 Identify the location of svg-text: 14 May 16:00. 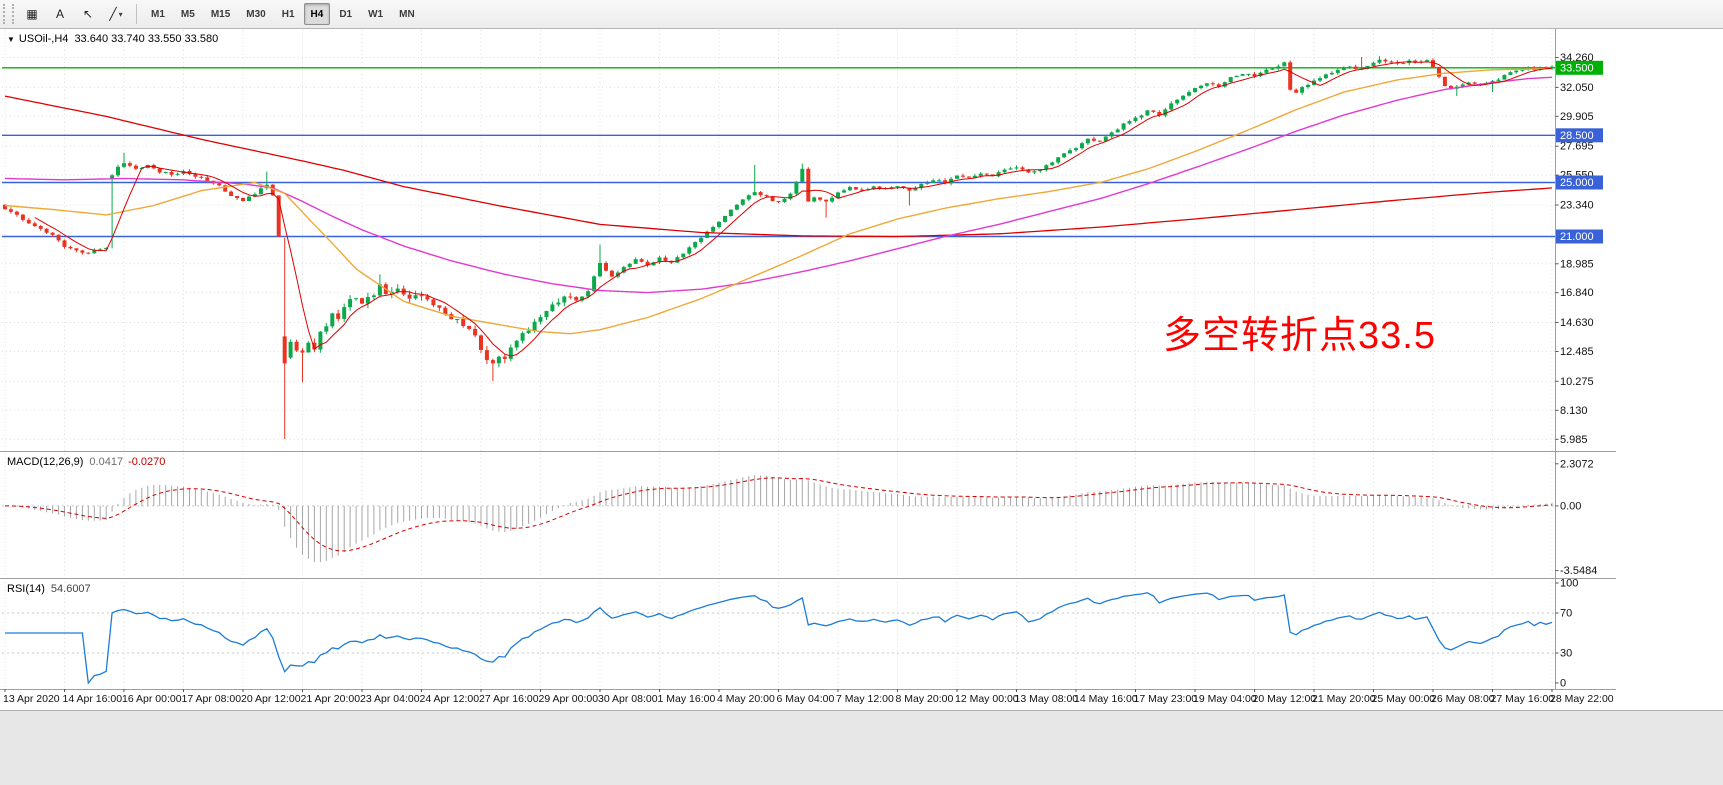
(1106, 699).